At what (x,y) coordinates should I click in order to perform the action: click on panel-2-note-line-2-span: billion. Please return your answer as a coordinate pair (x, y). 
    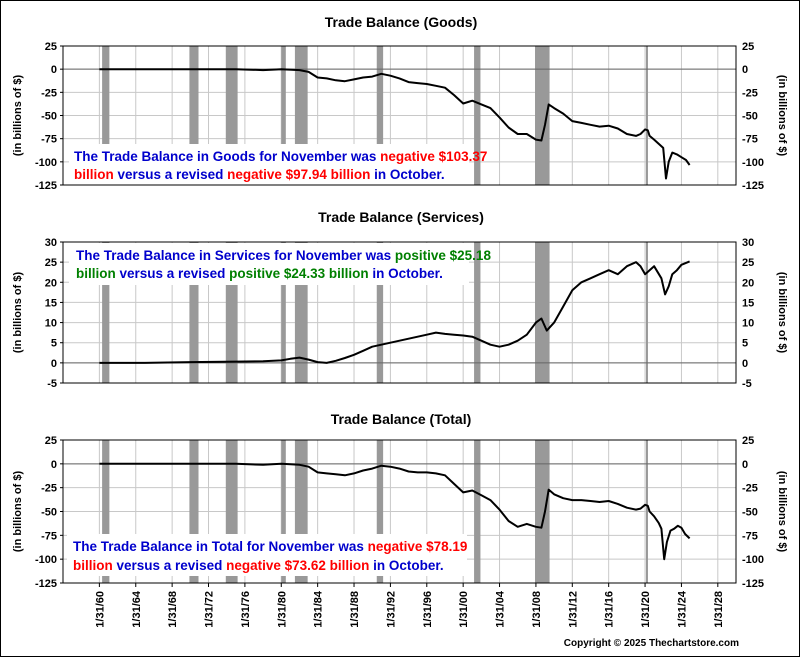
    Looking at the image, I should click on (96, 273).